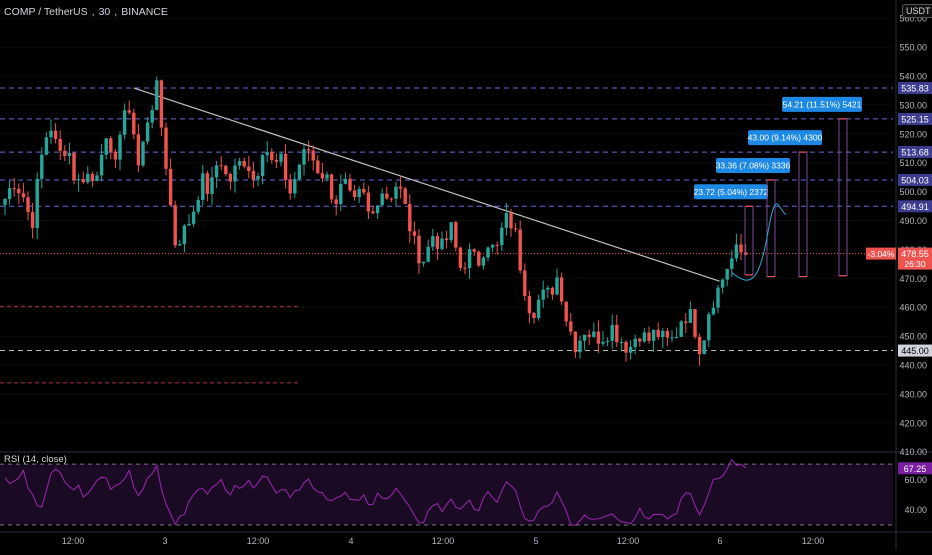 This screenshot has width=932, height=555. Describe the element at coordinates (913, 366) in the screenshot. I see `price-tick-label: 440.00` at that location.